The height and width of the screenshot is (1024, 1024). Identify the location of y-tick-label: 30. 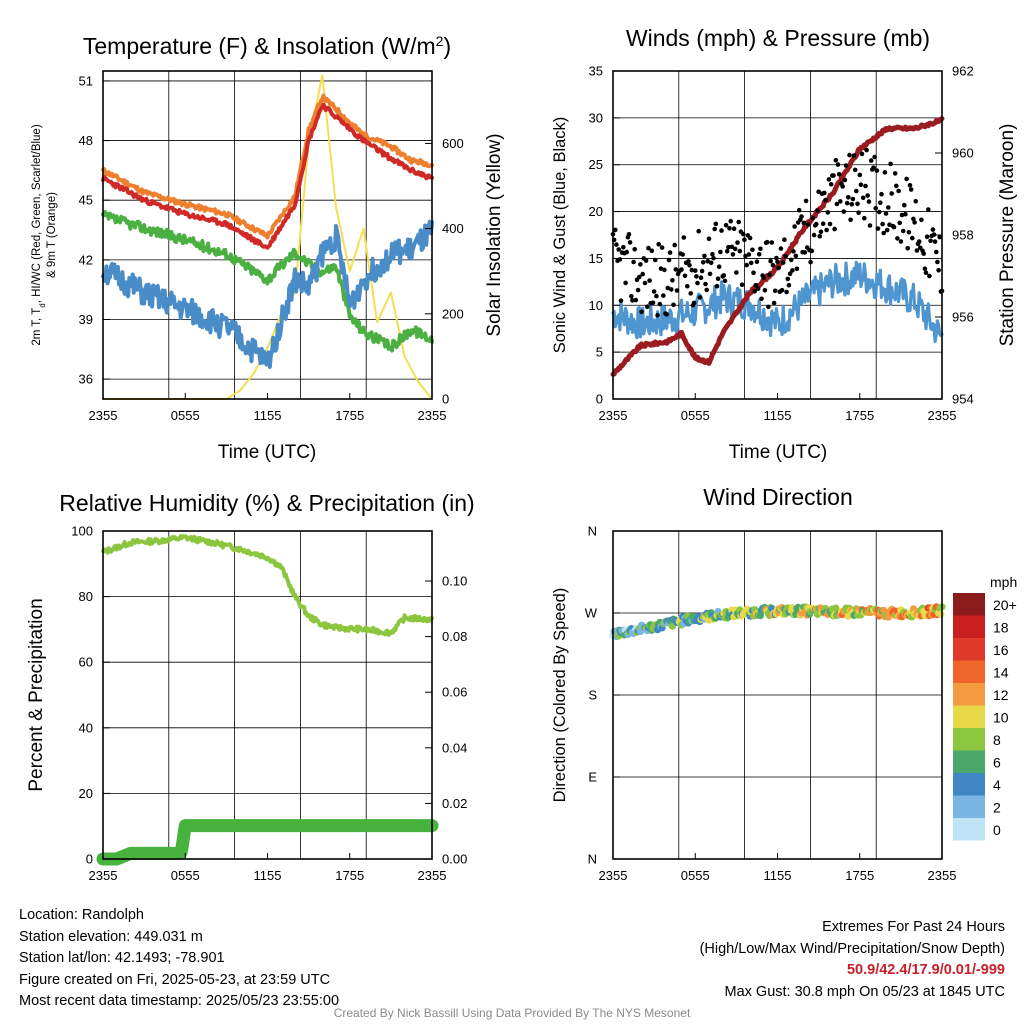
(596, 117).